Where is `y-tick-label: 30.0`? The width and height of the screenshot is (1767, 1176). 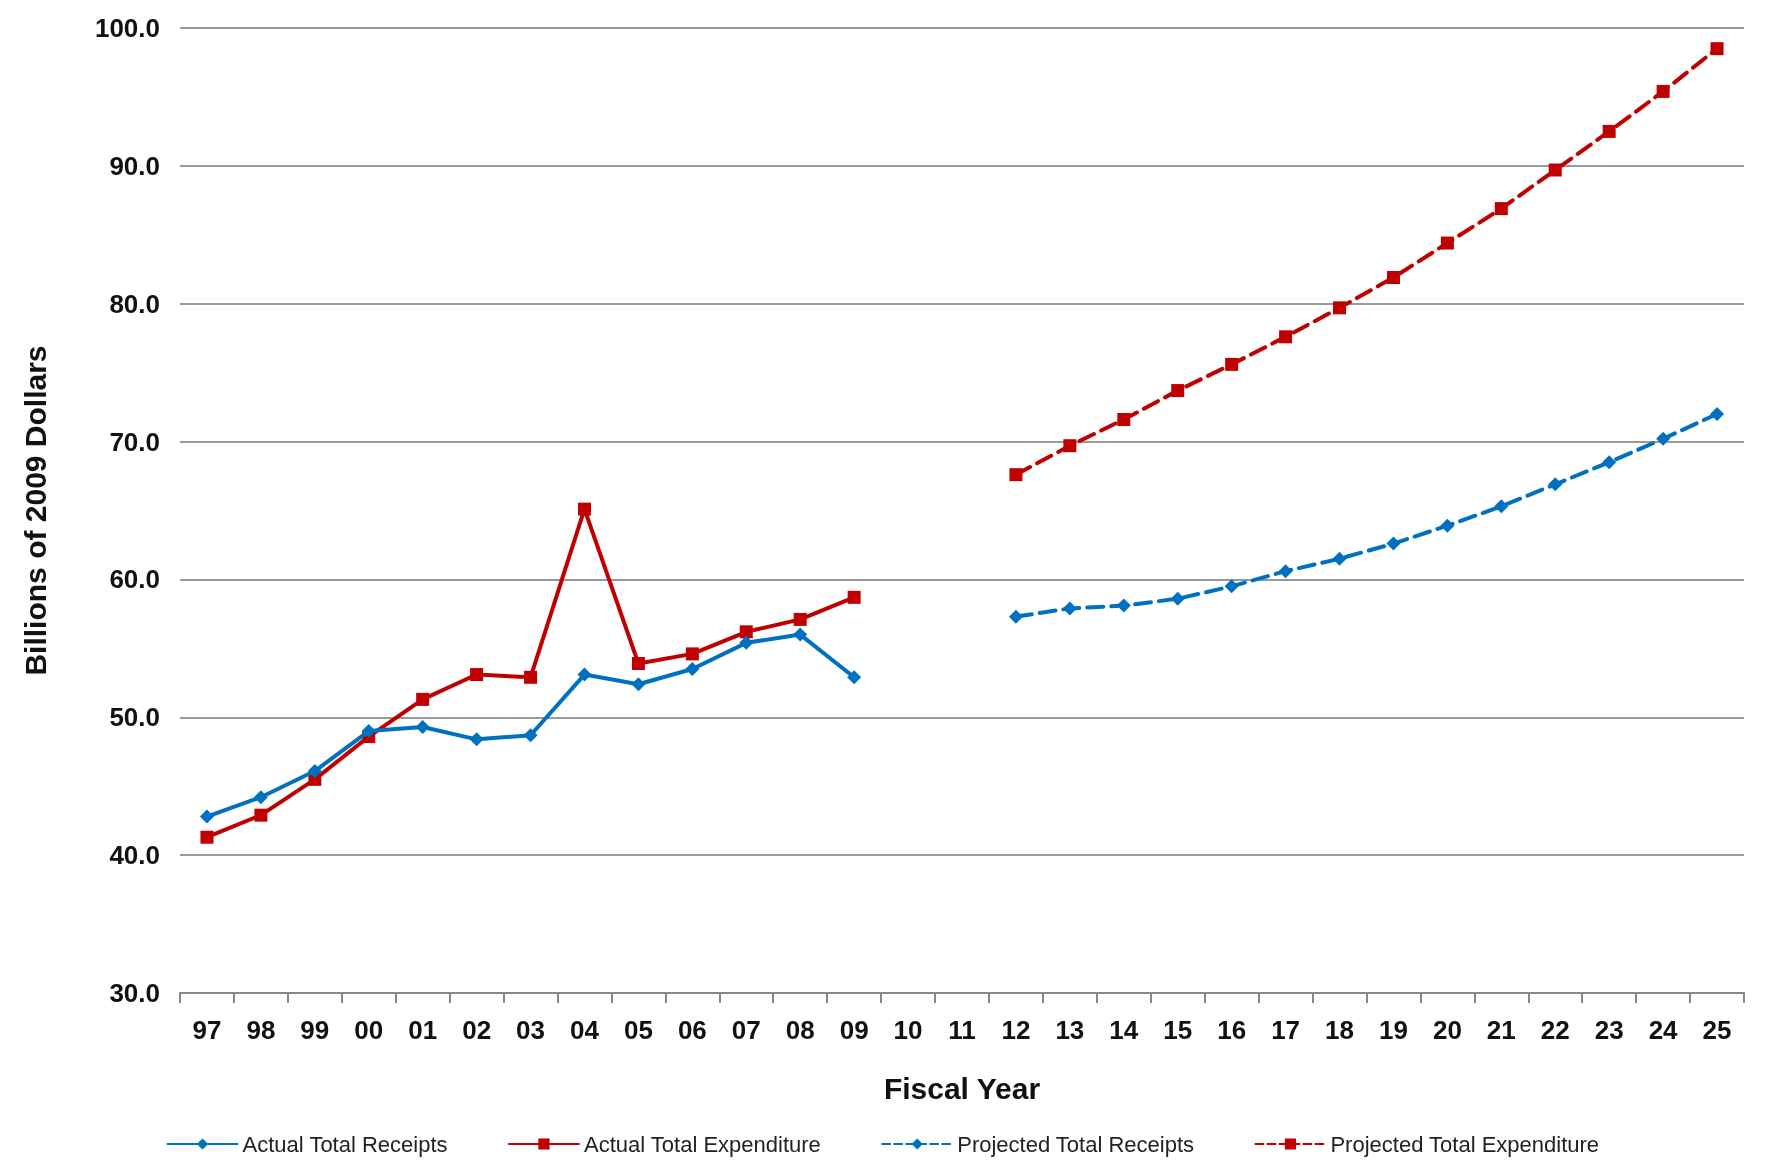 y-tick-label: 30.0 is located at coordinates (134, 993).